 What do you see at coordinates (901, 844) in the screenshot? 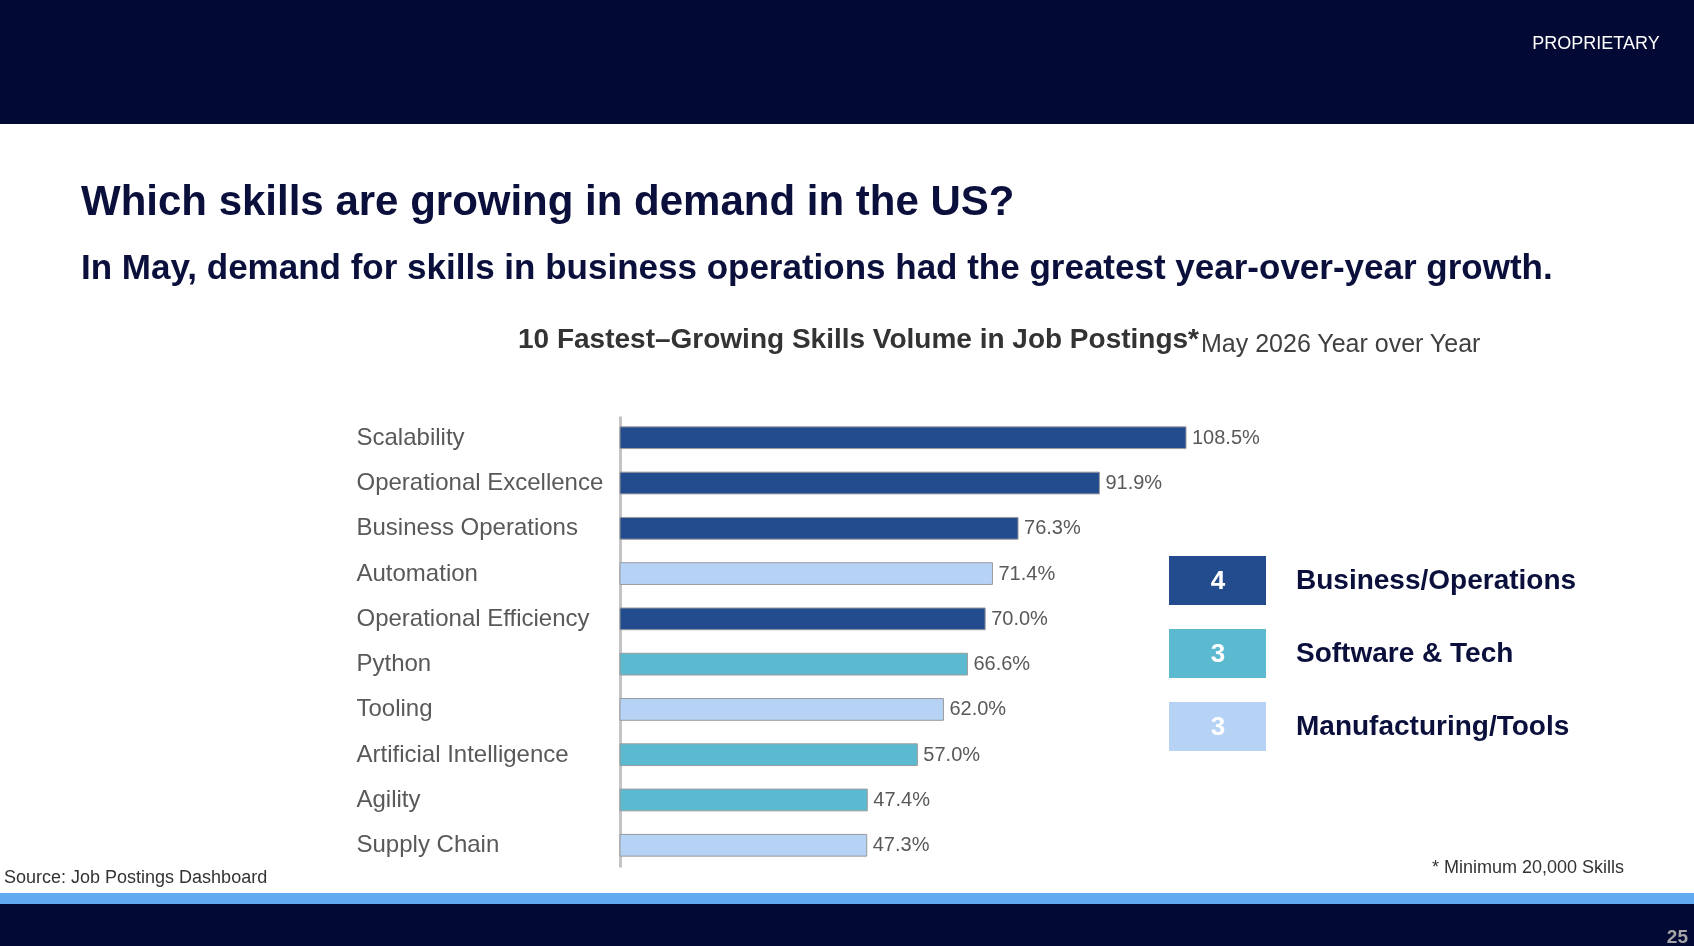
I see `data-label: 47.3%` at bounding box center [901, 844].